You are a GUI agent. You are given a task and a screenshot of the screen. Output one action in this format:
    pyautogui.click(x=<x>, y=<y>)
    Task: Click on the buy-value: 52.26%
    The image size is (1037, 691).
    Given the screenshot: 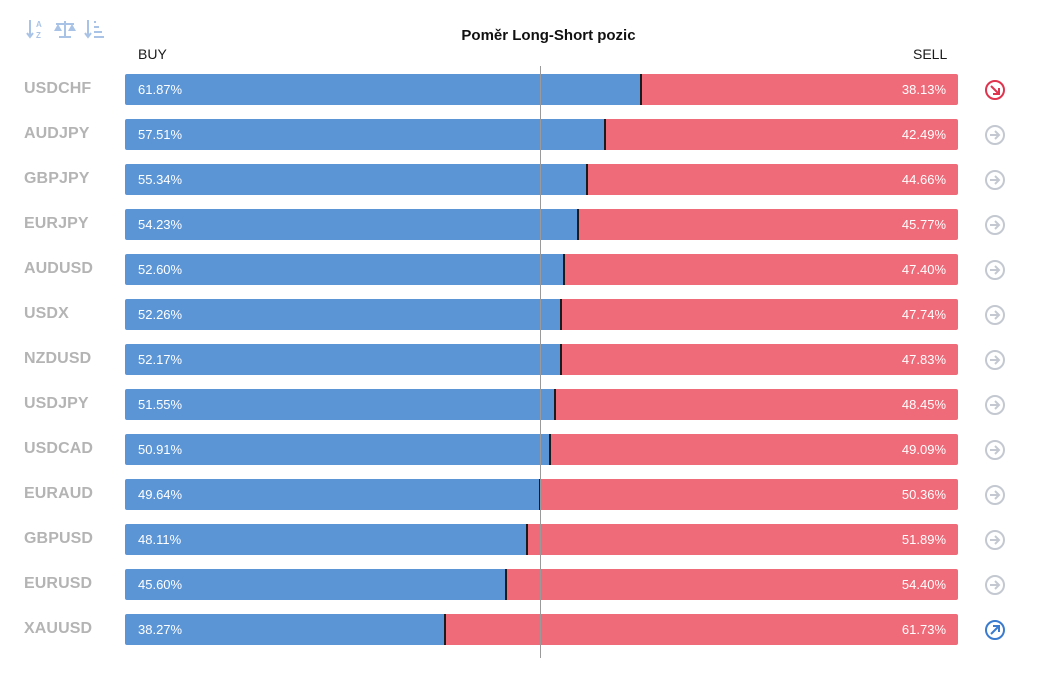 What is the action you would take?
    pyautogui.click(x=160, y=314)
    